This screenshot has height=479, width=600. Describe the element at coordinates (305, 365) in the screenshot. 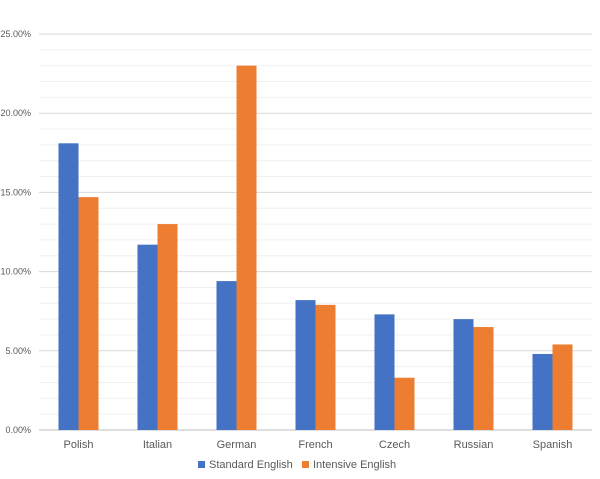

I see `bar-standard-english-french` at that location.